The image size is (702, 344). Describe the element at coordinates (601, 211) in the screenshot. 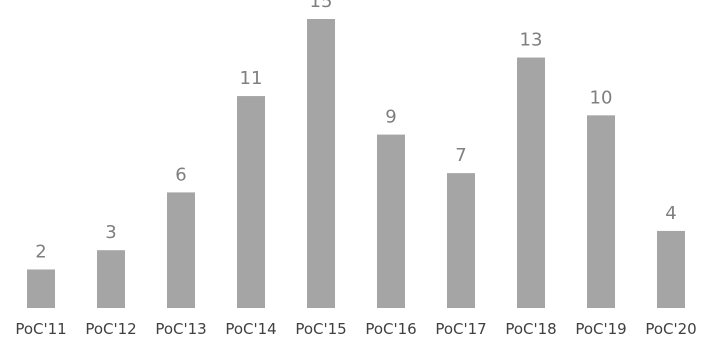

I see `bar-PoC'19` at that location.